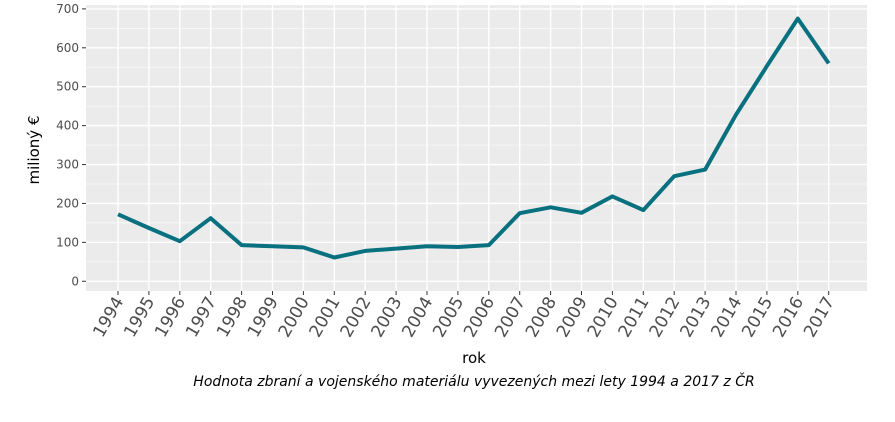  What do you see at coordinates (572, 317) in the screenshot?
I see `x-tick-label: 2009` at bounding box center [572, 317].